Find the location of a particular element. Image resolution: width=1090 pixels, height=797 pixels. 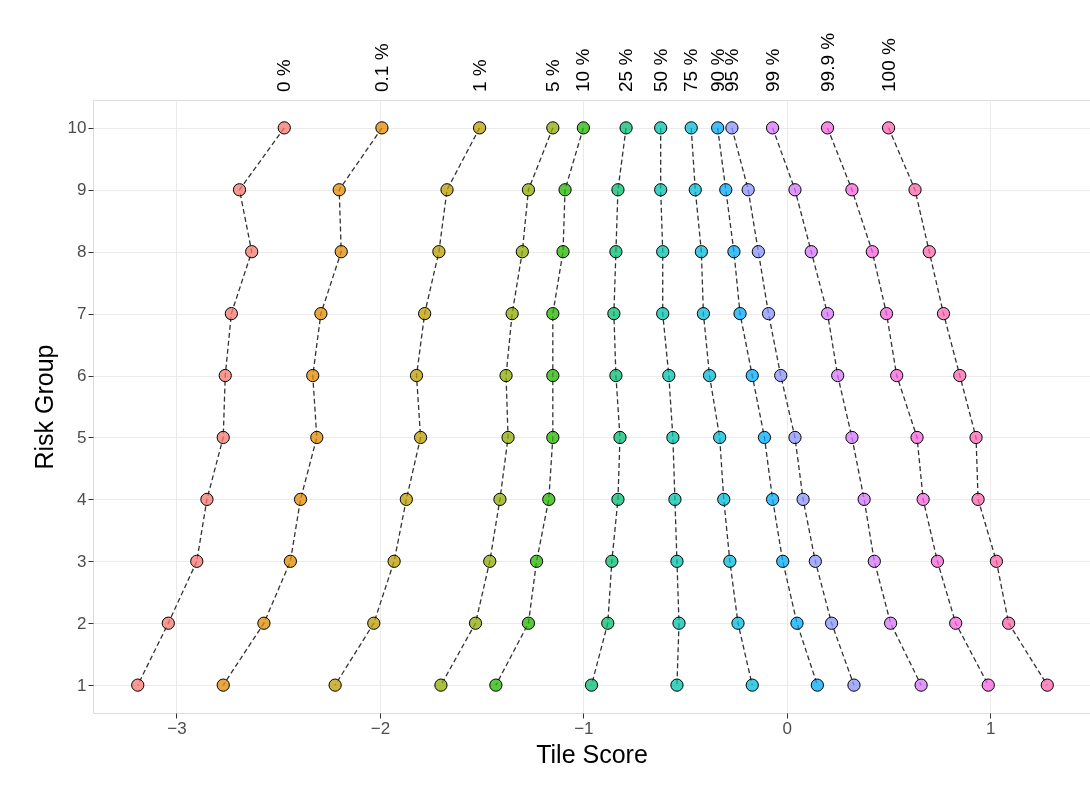

text: 5 % is located at coordinates (552, 75).